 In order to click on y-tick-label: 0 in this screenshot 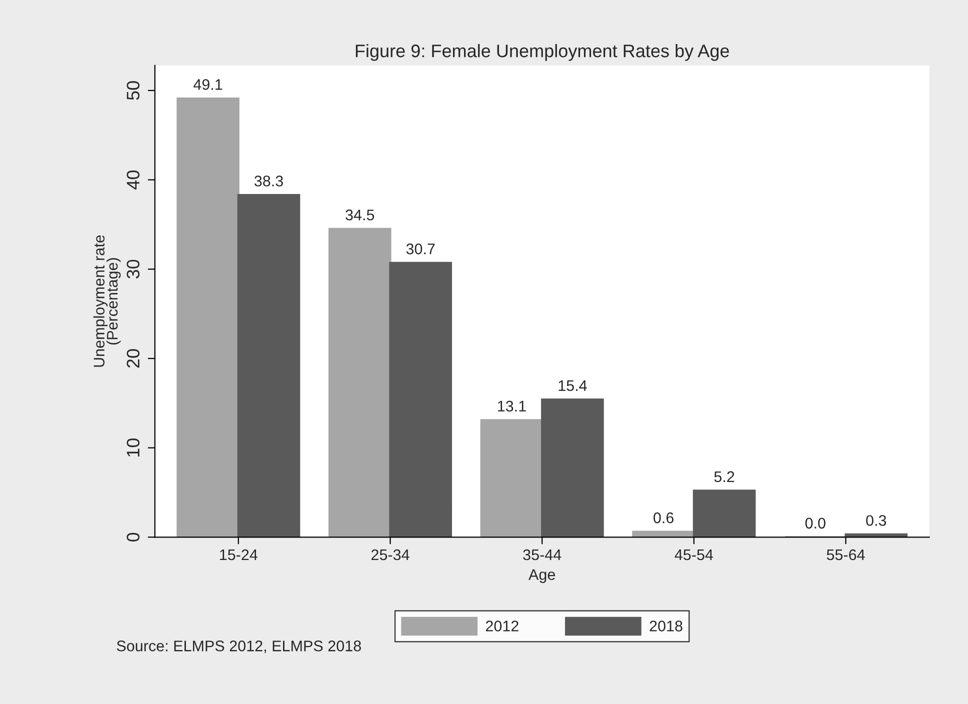, I will do `click(133, 537)`.